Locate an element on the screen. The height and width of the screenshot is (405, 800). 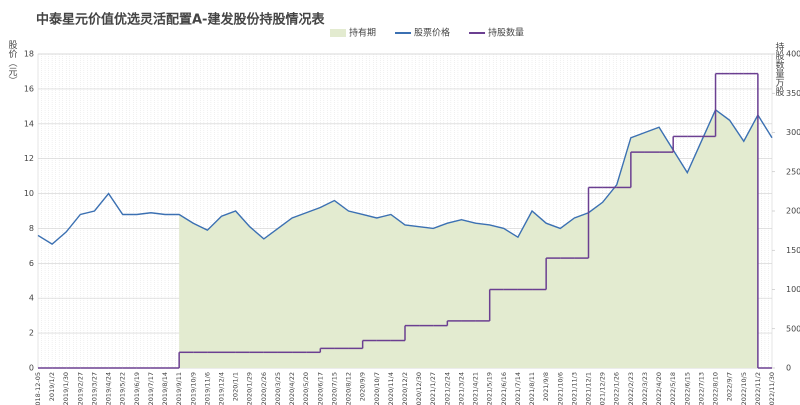
x-tick-label: 2021/3/24 is located at coordinates (461, 388).